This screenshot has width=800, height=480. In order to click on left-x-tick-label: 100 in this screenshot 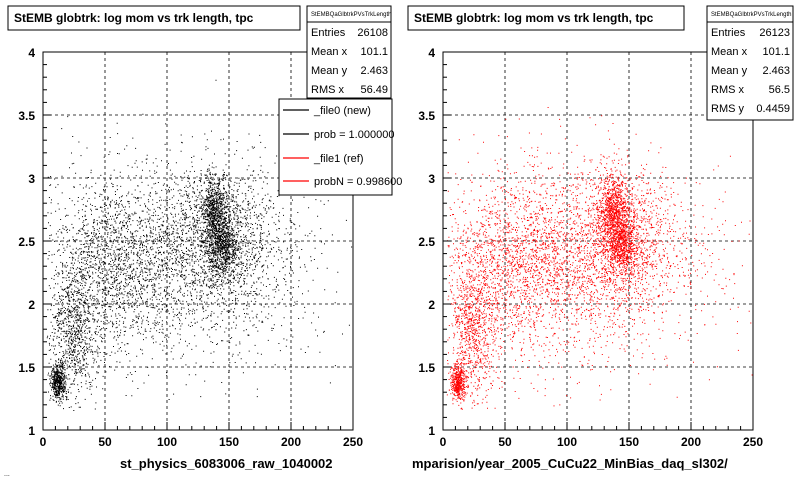, I will do `click(167, 442)`.